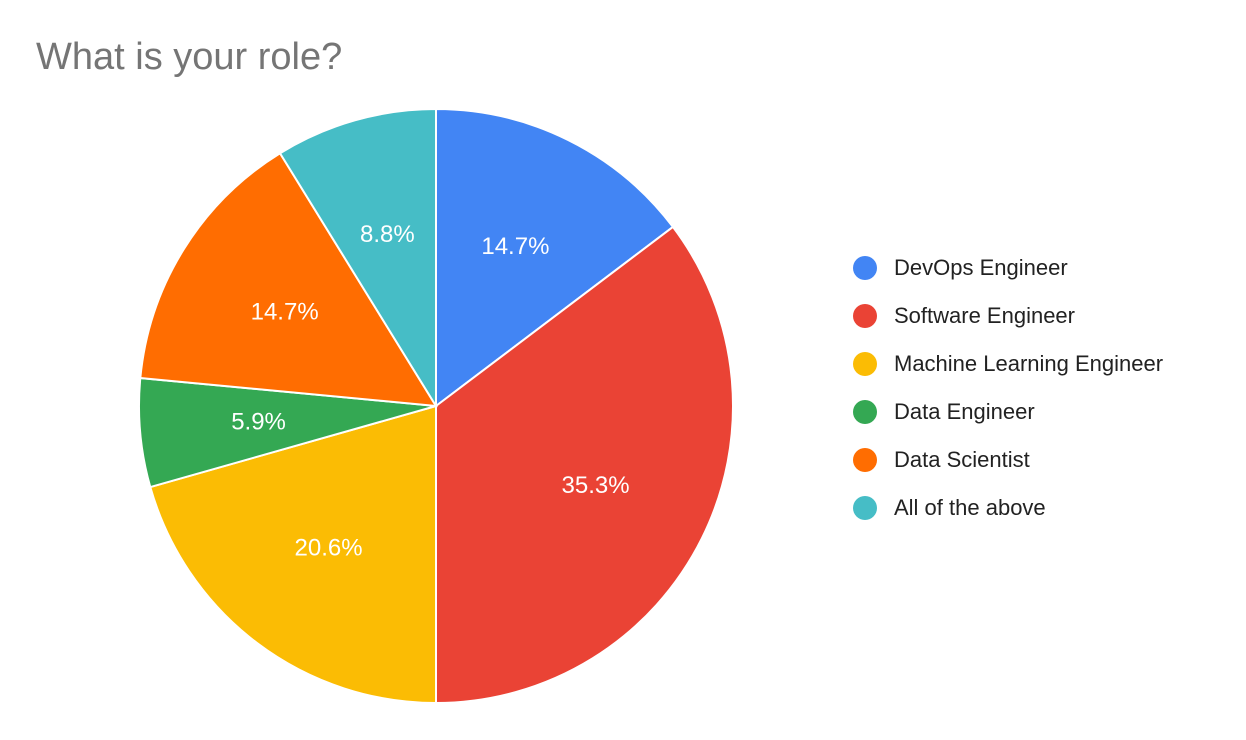 The image size is (1246, 740). Describe the element at coordinates (515, 246) in the screenshot. I see `slice-value-label-0: 14.7%` at that location.